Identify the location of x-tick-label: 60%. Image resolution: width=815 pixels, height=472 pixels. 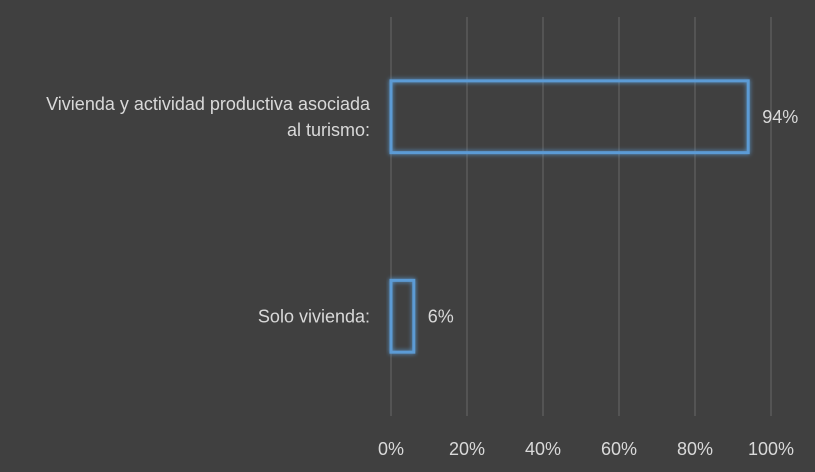
(619, 449).